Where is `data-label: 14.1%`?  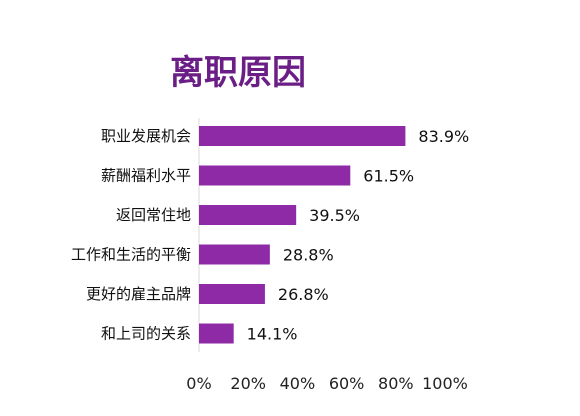
data-label: 14.1% is located at coordinates (272, 334).